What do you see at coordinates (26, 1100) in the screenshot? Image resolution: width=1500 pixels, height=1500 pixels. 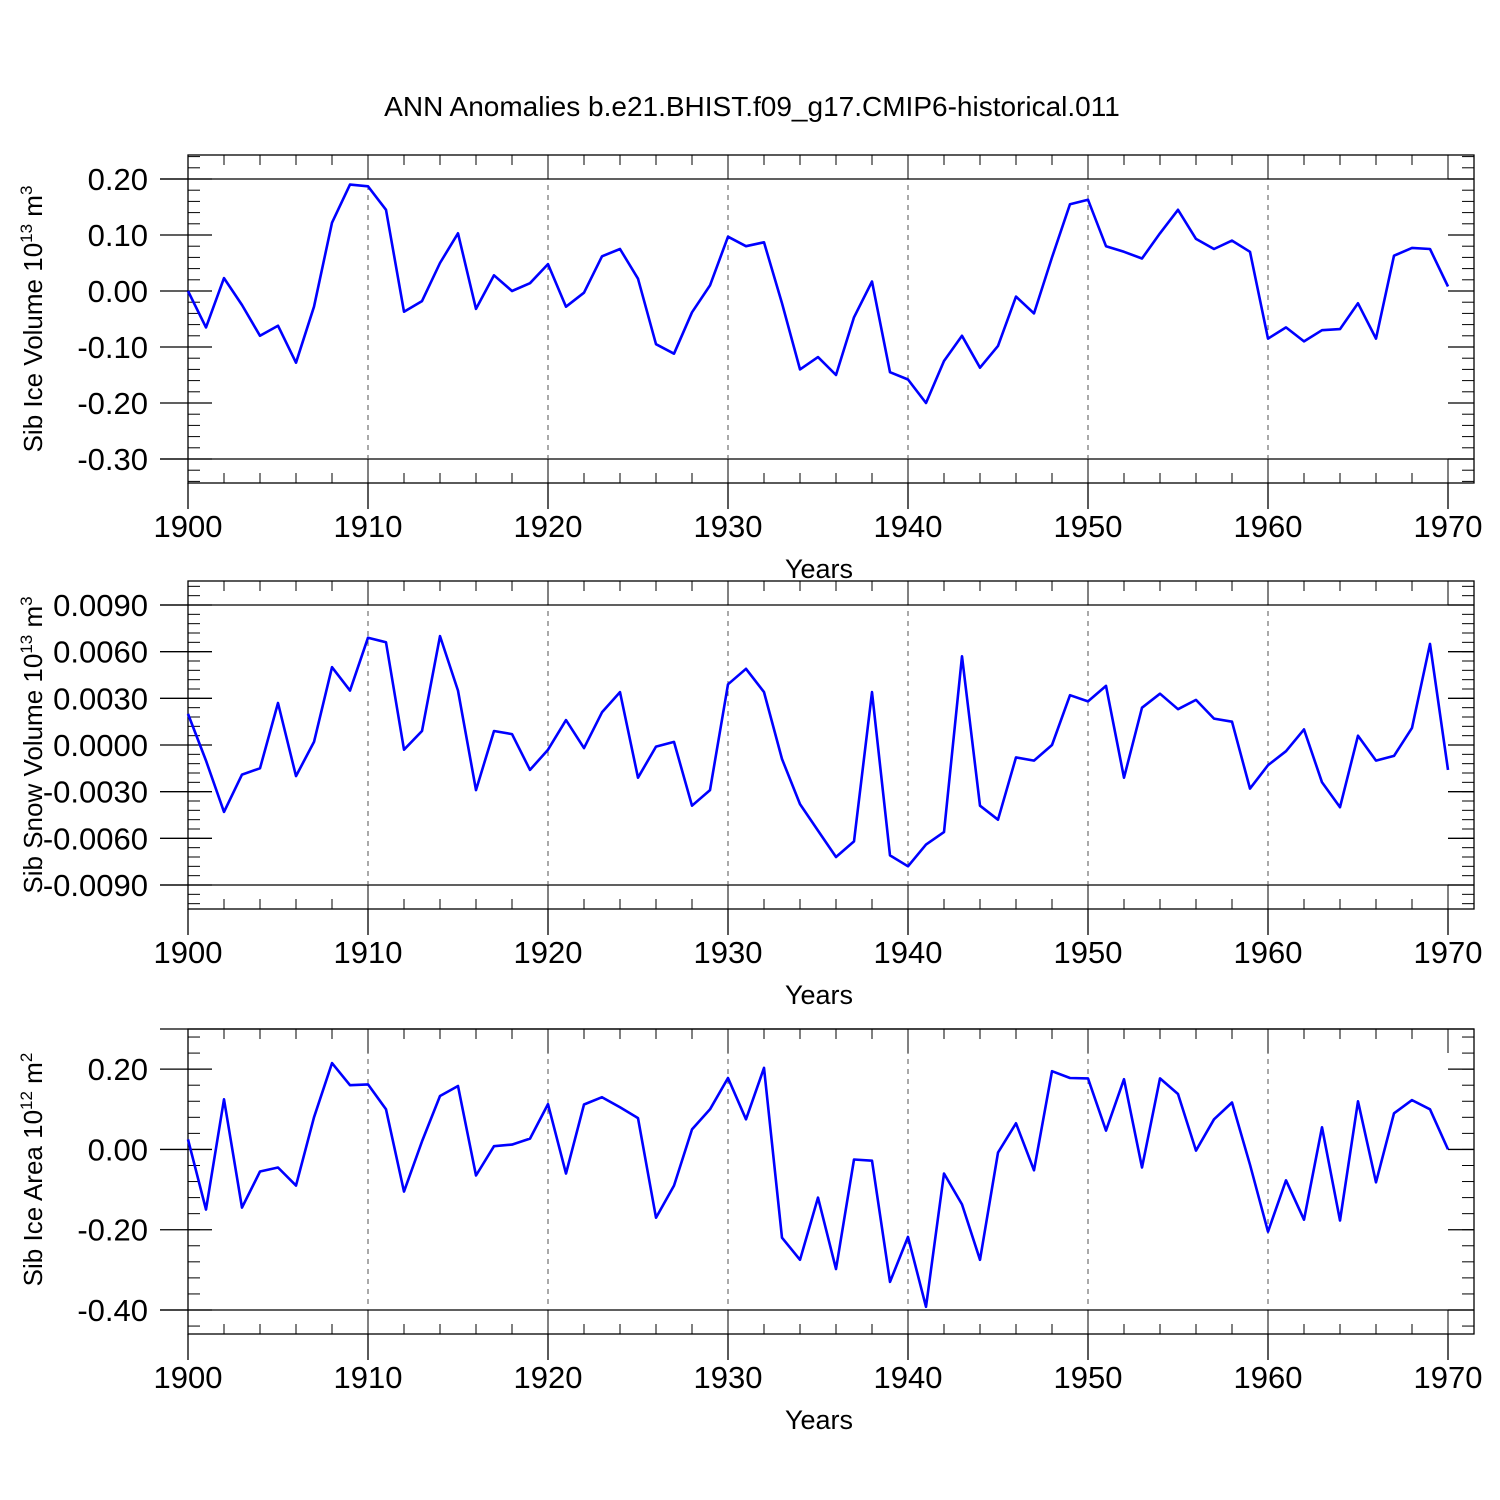 I see `y-axis-label-sup: 12` at bounding box center [26, 1100].